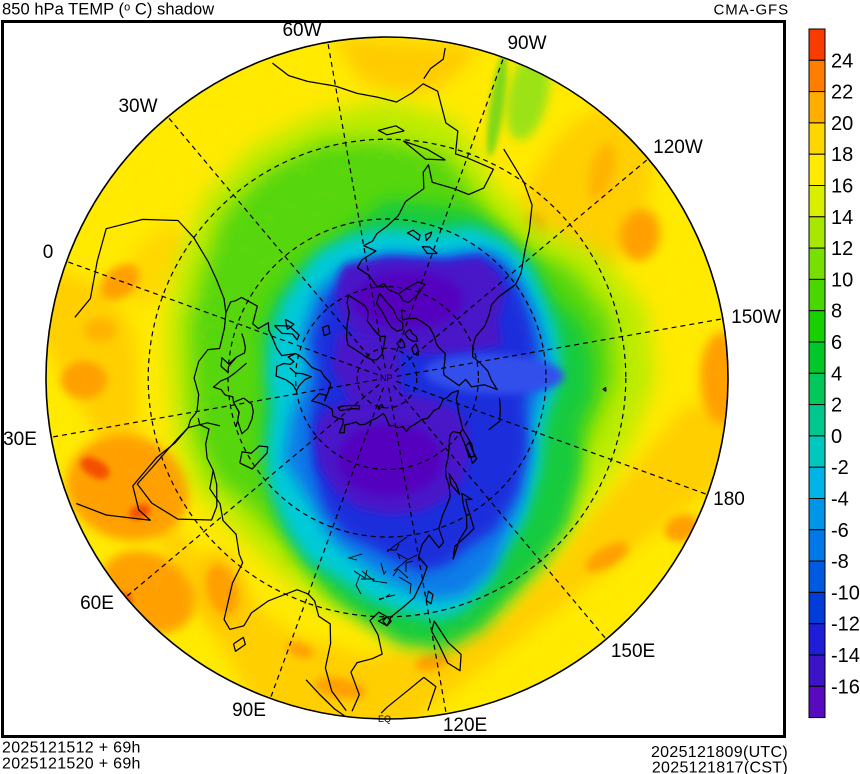 Image resolution: width=860 pixels, height=774 pixels. Describe the element at coordinates (751, 10) in the screenshot. I see `svg-text: CMA-GFS` at that location.